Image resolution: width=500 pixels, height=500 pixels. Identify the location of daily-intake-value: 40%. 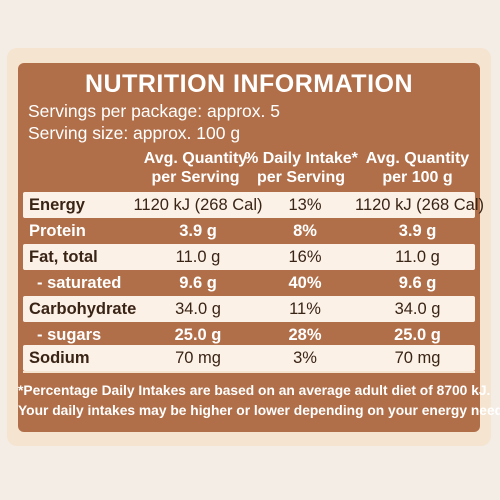
(305, 282).